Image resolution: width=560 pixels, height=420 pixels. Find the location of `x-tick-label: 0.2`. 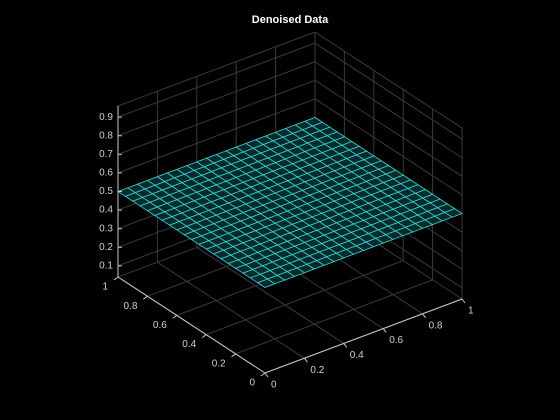

x-tick-label: 0.2 is located at coordinates (317, 370).